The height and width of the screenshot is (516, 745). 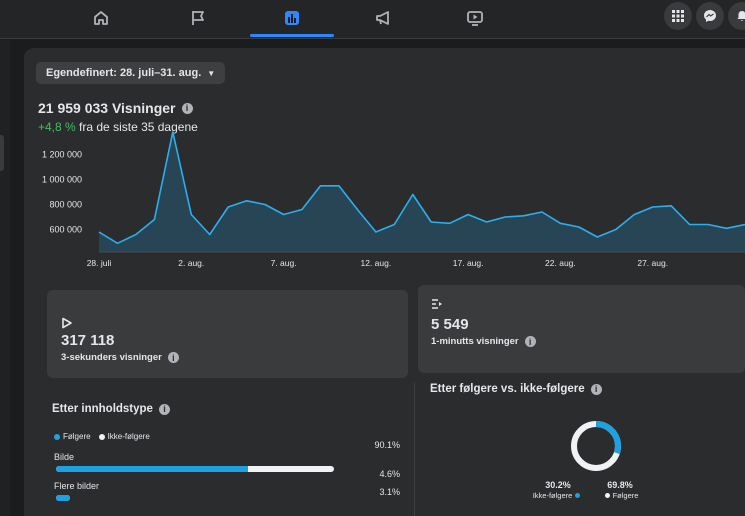 I want to click on date-range-label: Egendefinert: 28. juli–31. aug., so click(x=124, y=73).